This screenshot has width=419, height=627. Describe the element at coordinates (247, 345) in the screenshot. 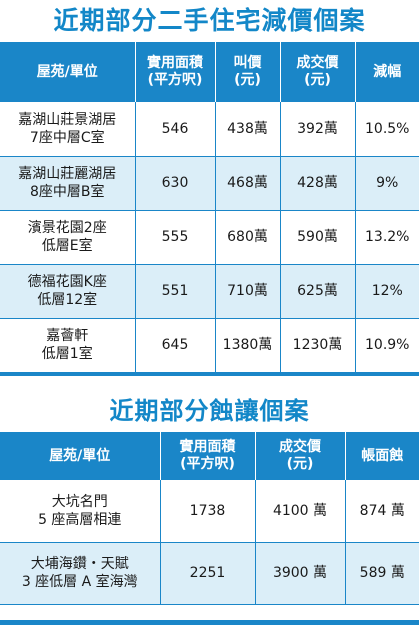

I see `cell-asking-price: 1380萬` at that location.